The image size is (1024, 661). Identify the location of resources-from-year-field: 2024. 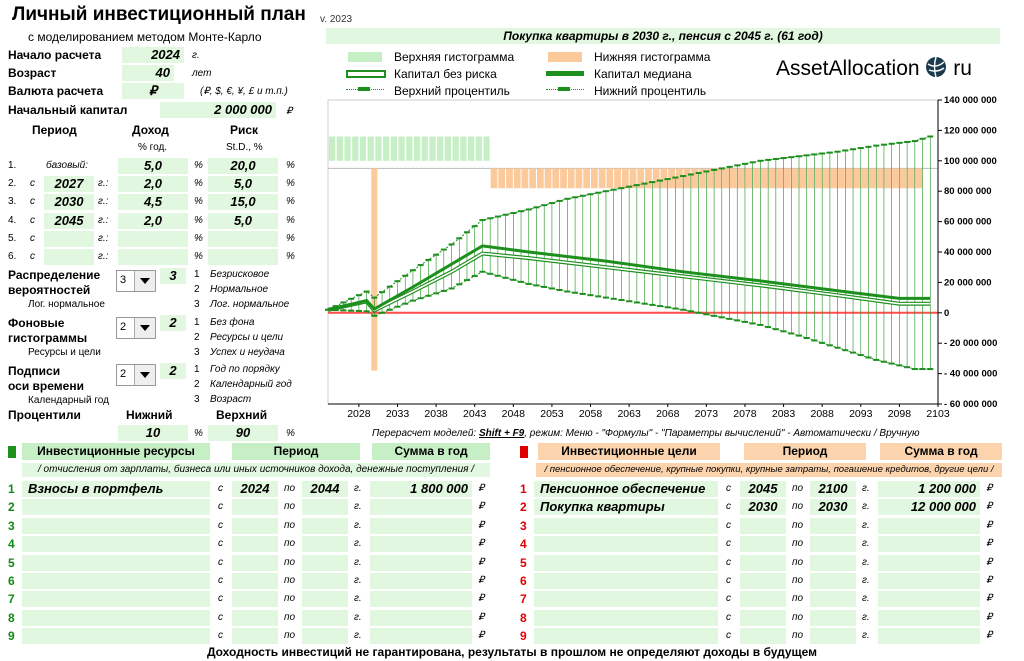
(255, 489).